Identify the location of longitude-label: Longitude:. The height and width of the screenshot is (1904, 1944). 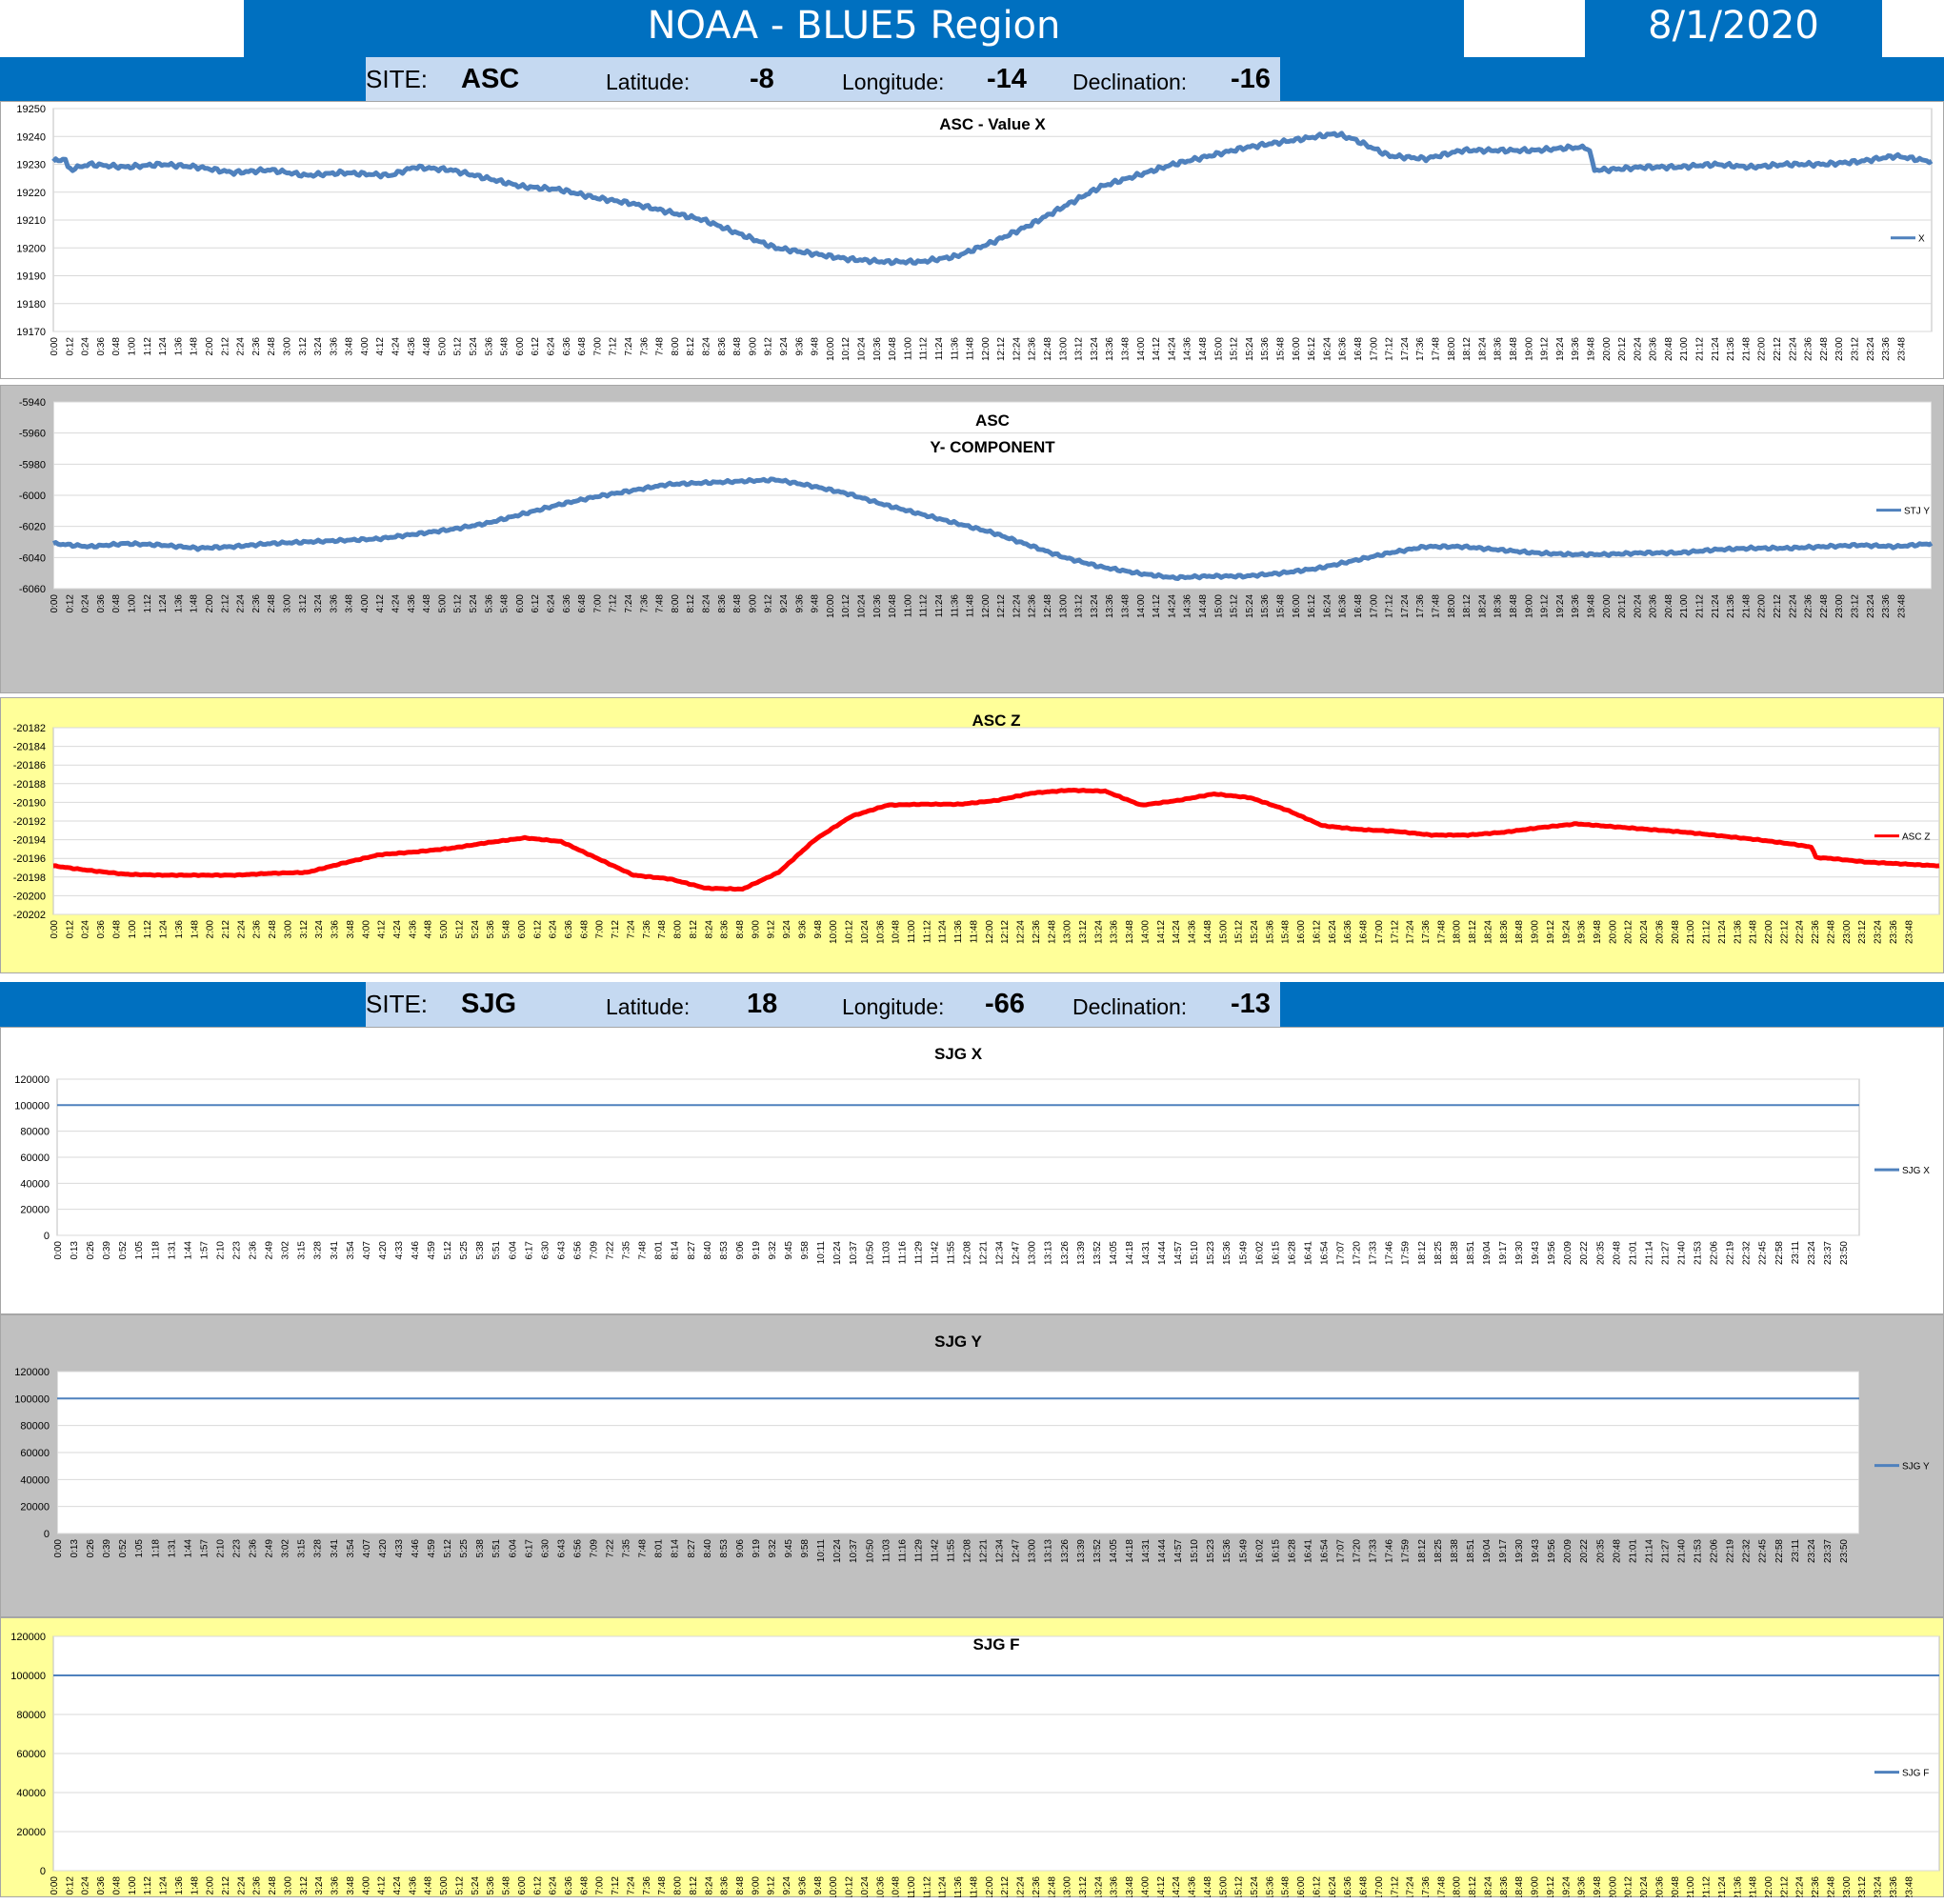
(893, 1007).